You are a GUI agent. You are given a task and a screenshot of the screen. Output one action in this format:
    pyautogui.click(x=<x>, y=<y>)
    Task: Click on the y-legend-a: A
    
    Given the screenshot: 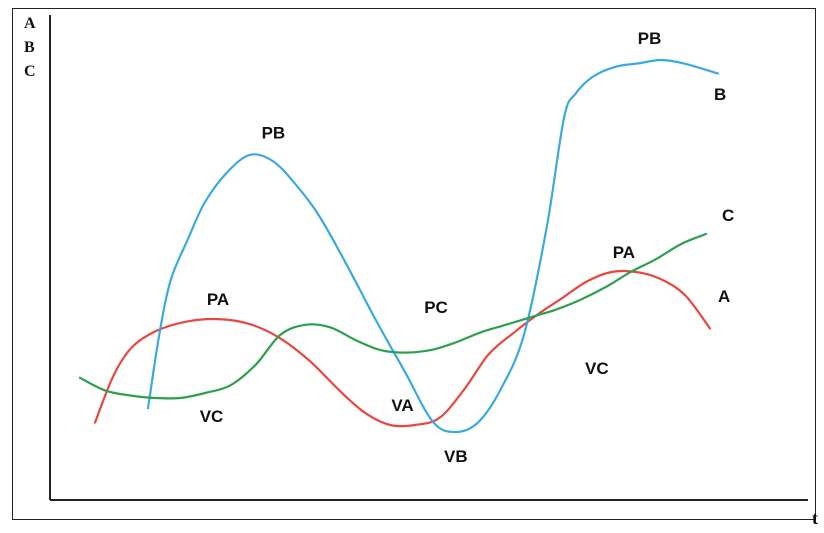 What is the action you would take?
    pyautogui.click(x=30, y=23)
    